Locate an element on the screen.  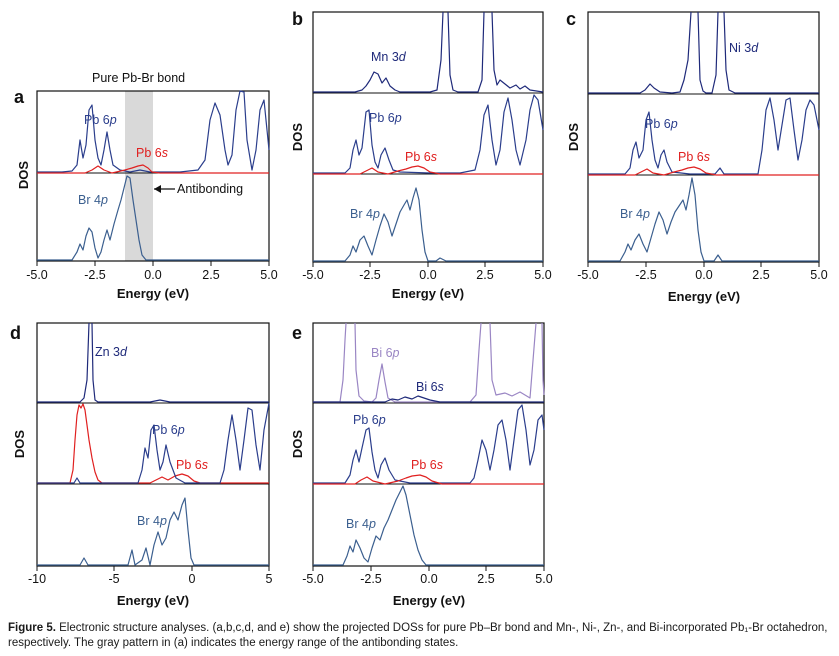
label-br4p-d: Br 4p is located at coordinates (152, 521).